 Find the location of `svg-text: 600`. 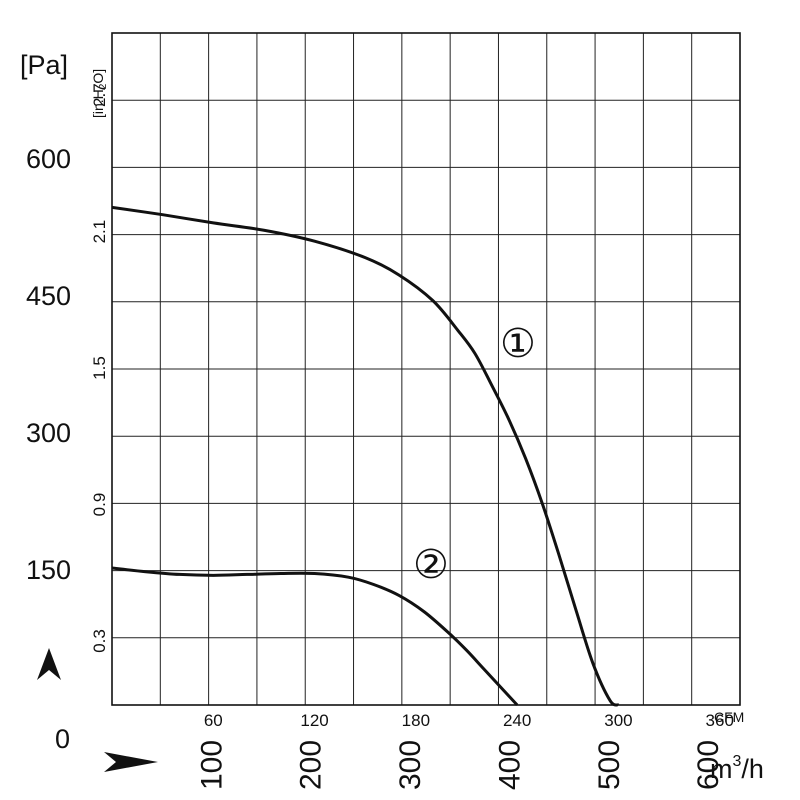

svg-text: 600 is located at coordinates (708, 765).